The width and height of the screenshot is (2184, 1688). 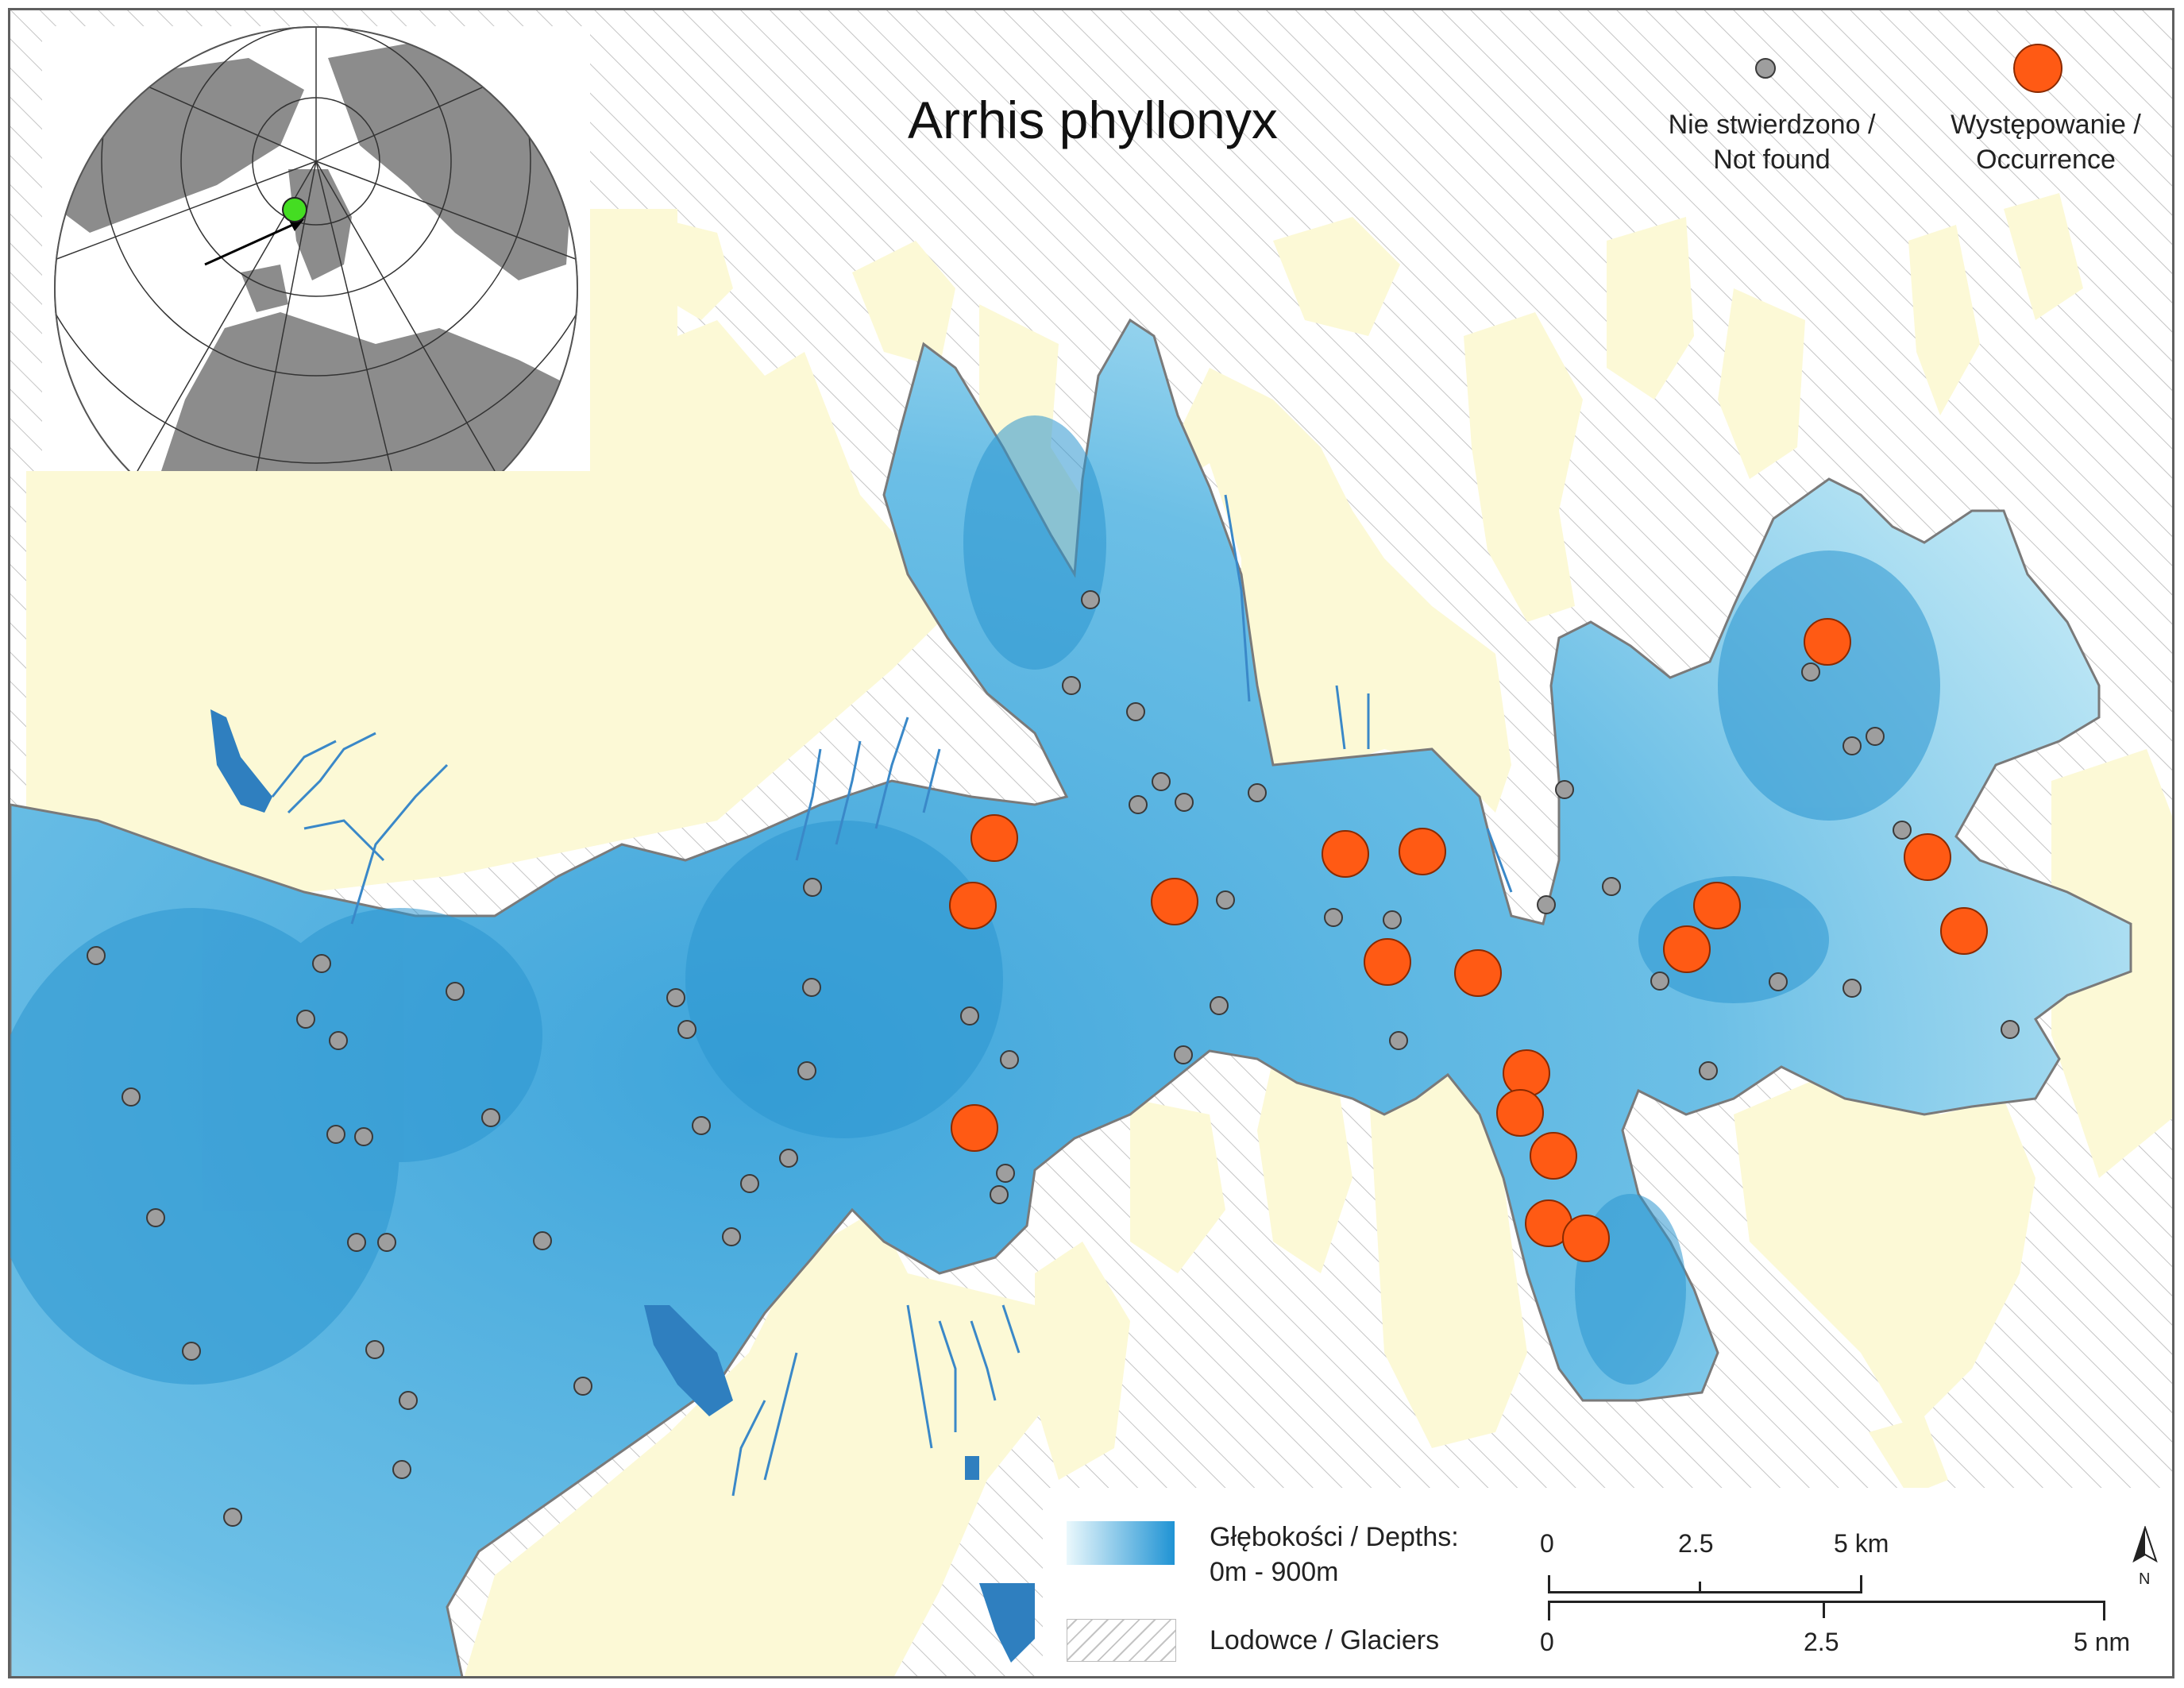 What do you see at coordinates (296, 225) in the screenshot?
I see `inset-arrow-head` at bounding box center [296, 225].